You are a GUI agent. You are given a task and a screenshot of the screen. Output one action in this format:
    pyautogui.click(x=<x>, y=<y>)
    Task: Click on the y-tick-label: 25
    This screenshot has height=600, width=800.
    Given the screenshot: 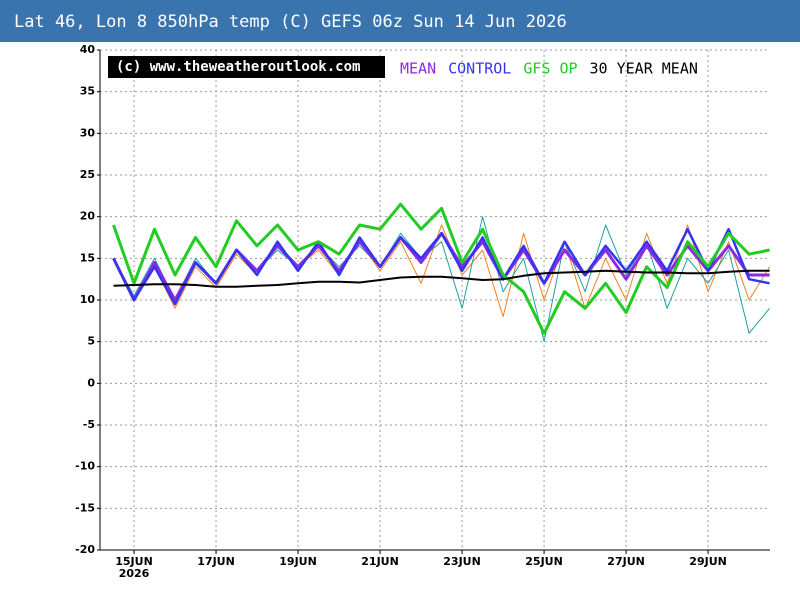 What is the action you would take?
    pyautogui.click(x=87, y=174)
    